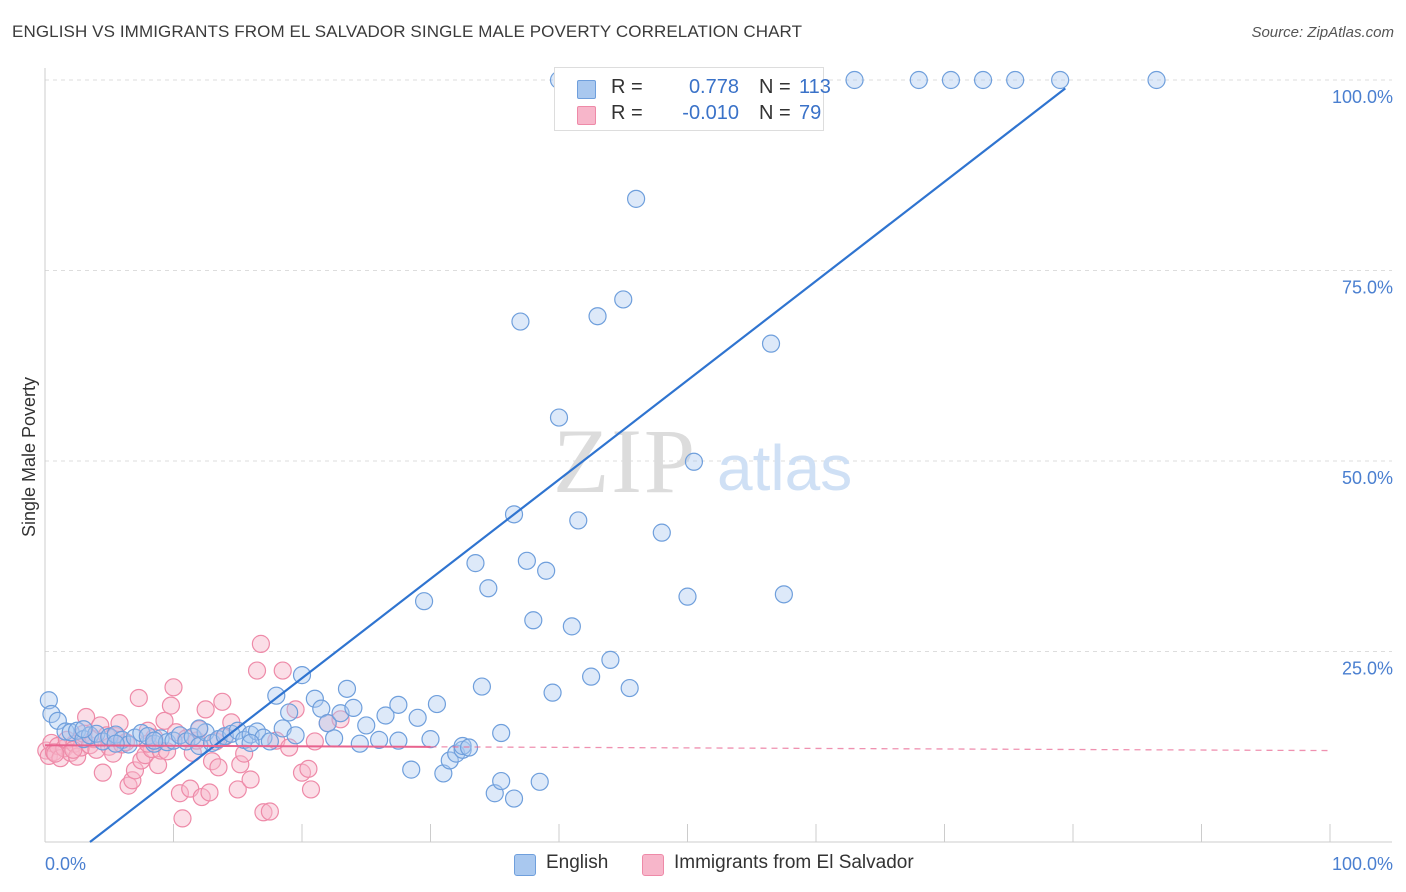  What do you see at coordinates (586, 115) in the screenshot?
I see `salvador-swatch` at bounding box center [586, 115].